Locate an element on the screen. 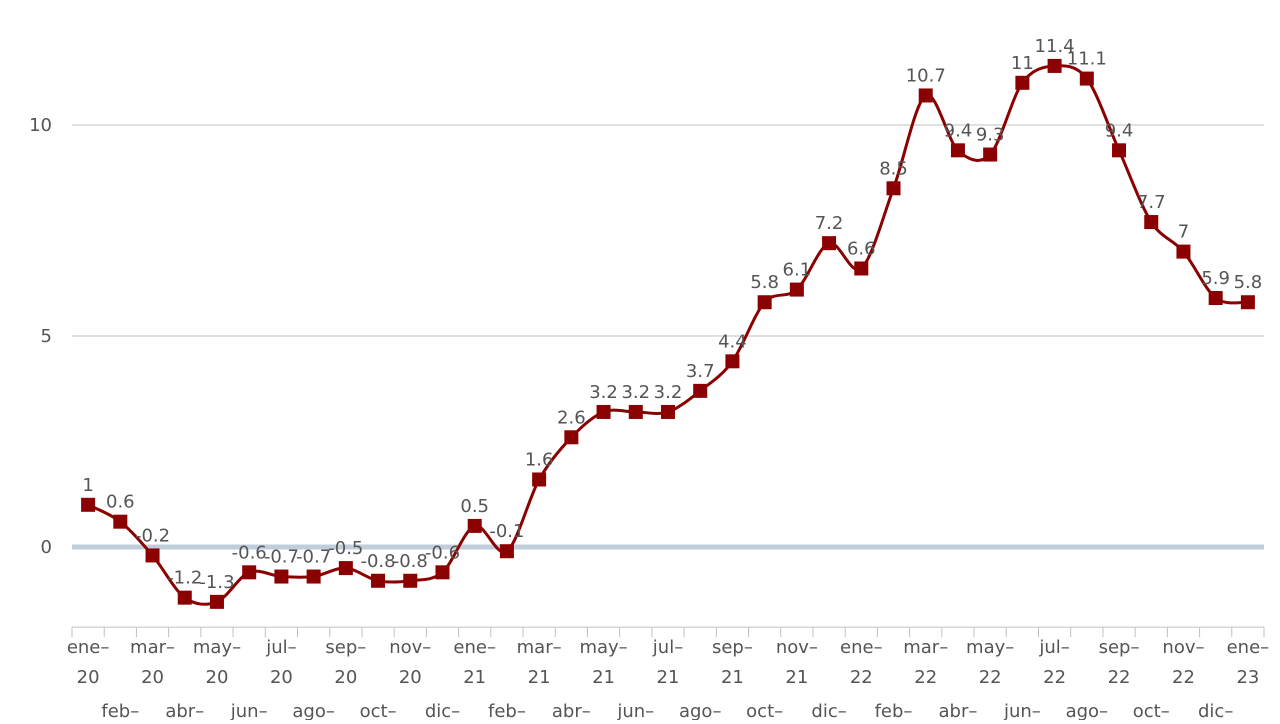 This screenshot has width=1280, height=724. data-label: 5.9 is located at coordinates (1215, 278).